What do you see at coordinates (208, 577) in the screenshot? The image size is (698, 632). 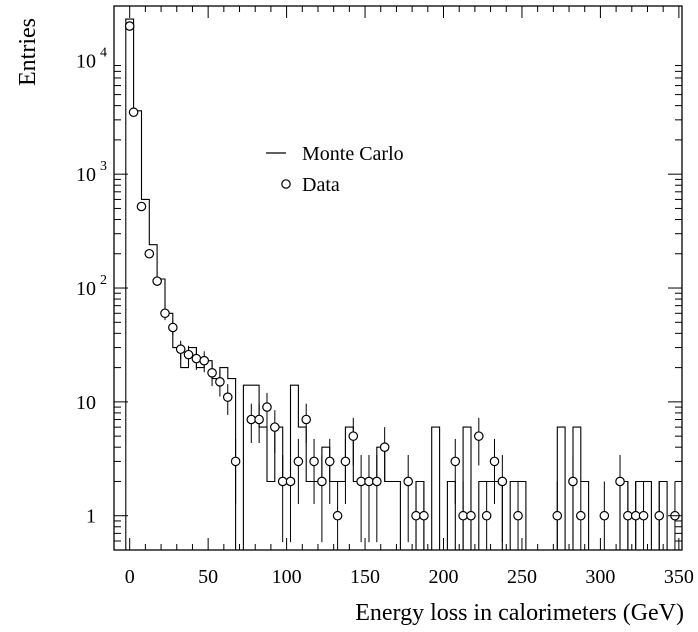 I see `x-tick-label: 50` at bounding box center [208, 577].